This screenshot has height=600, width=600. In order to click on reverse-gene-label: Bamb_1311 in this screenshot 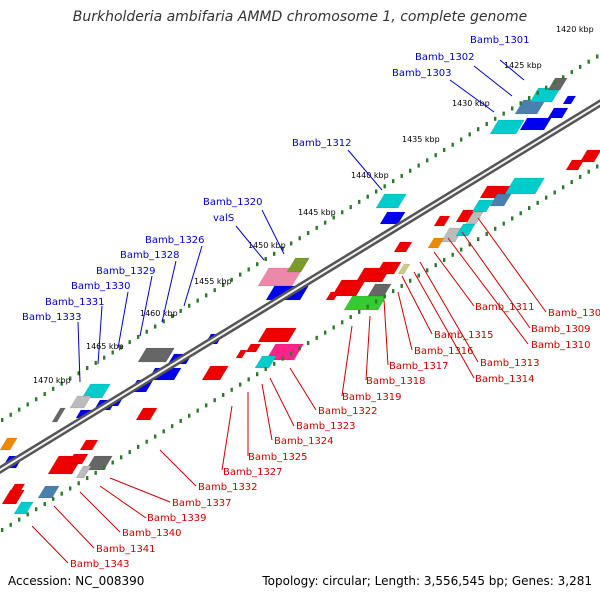, I will do `click(505, 307)`.